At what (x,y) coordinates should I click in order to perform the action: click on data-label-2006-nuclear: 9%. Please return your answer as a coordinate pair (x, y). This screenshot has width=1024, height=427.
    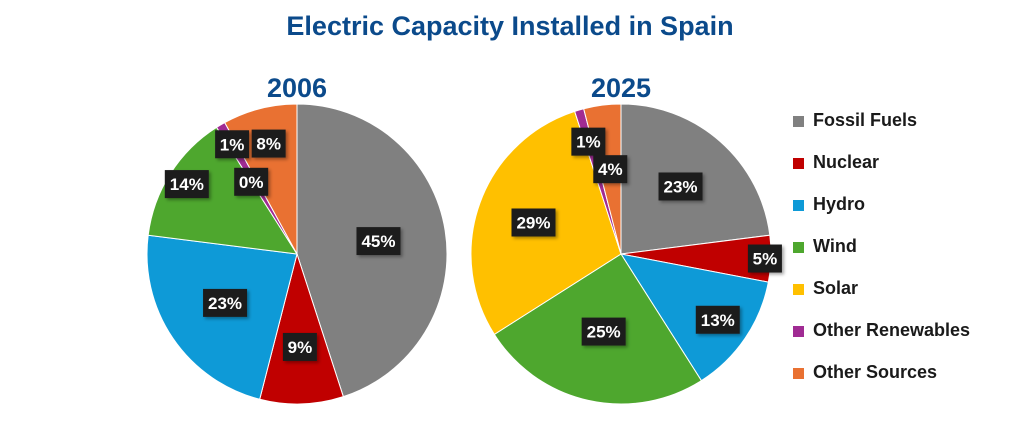
    Looking at the image, I should click on (299, 346).